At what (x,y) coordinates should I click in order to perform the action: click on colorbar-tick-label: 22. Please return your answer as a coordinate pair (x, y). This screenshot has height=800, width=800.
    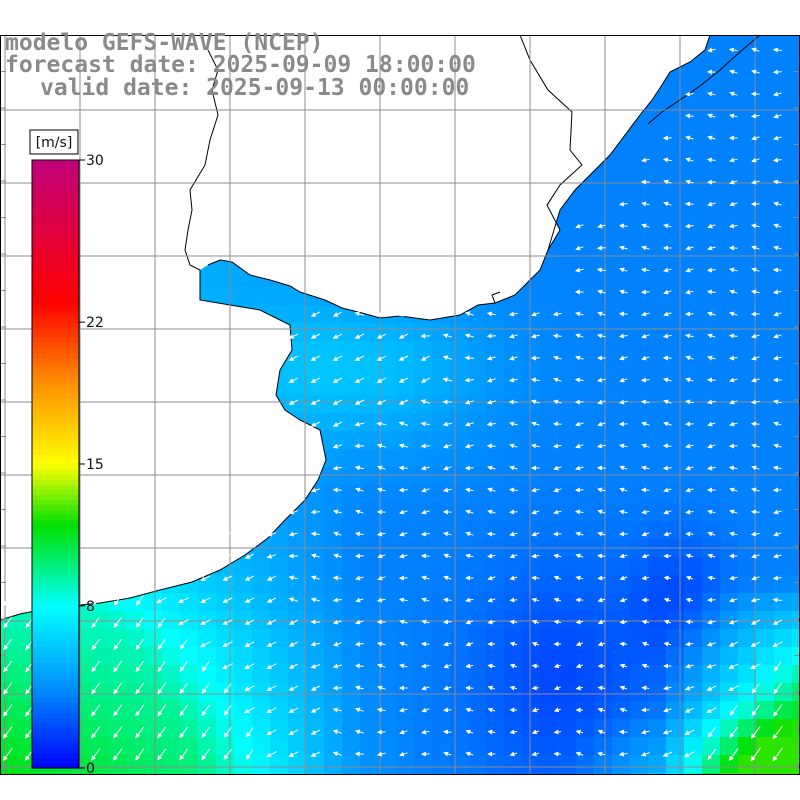
    Looking at the image, I should click on (95, 323).